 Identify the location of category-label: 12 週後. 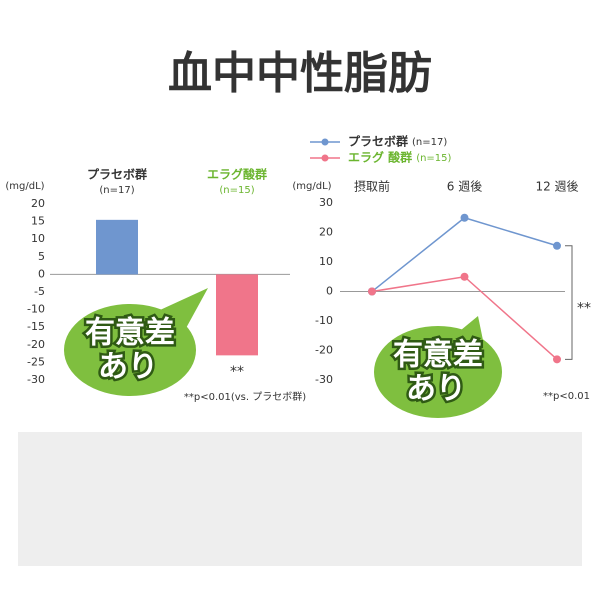
(556, 187).